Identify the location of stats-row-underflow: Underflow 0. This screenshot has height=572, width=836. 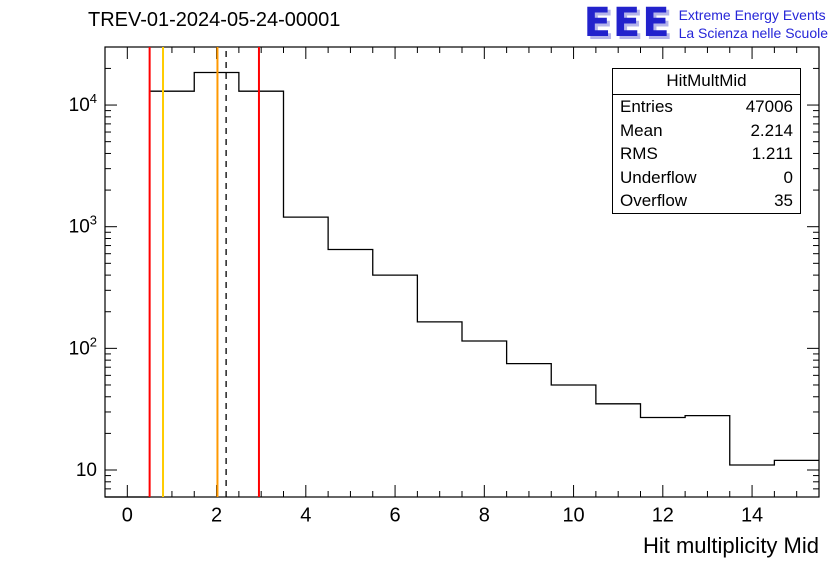
(706, 178).